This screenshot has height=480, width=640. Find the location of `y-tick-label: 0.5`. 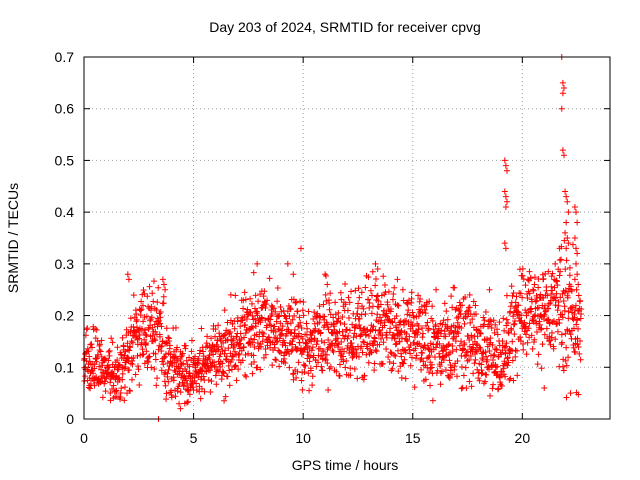

y-tick-label: 0.5 is located at coordinates (65, 160).